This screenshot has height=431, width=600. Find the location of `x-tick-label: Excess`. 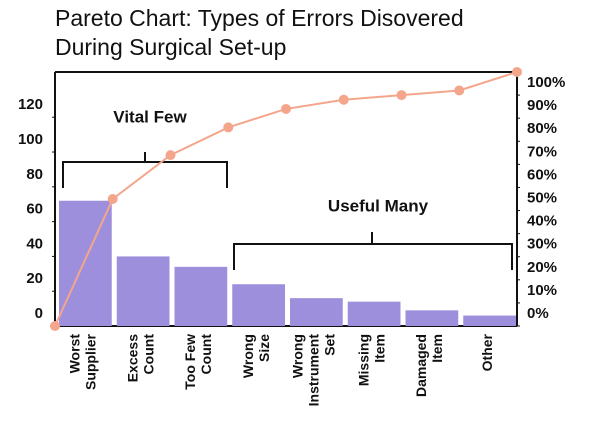

x-tick-label: Excess is located at coordinates (132, 358).